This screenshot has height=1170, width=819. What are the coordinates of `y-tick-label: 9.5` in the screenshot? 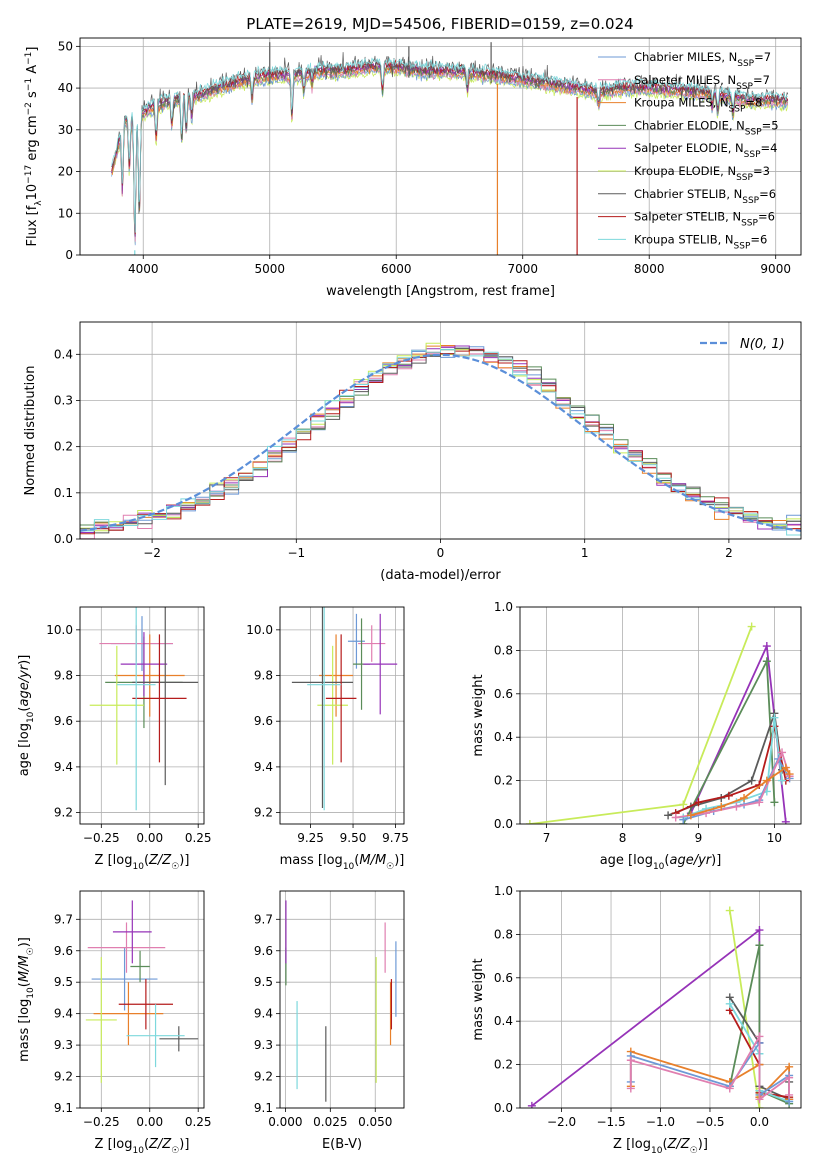 It's located at (263, 982).